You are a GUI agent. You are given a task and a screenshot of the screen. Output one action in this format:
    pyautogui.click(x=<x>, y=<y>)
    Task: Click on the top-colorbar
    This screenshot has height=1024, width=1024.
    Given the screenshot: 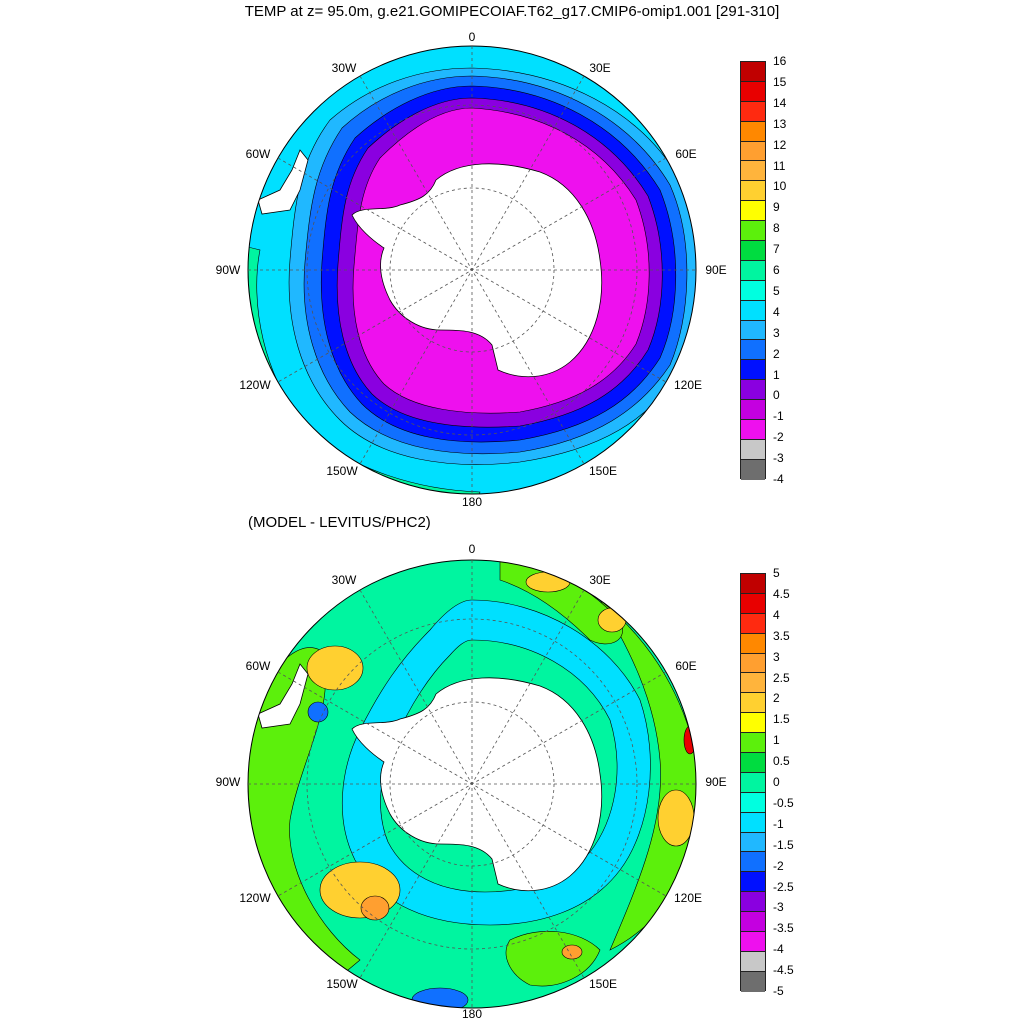 What is the action you would take?
    pyautogui.click(x=753, y=270)
    